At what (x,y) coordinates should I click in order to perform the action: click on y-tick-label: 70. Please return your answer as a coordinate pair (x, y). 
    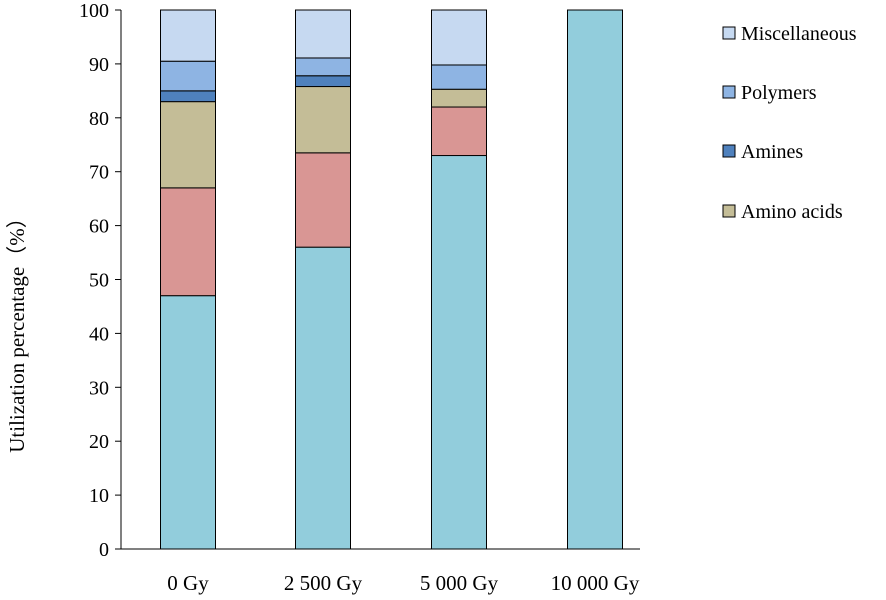
    Looking at the image, I should click on (99, 173).